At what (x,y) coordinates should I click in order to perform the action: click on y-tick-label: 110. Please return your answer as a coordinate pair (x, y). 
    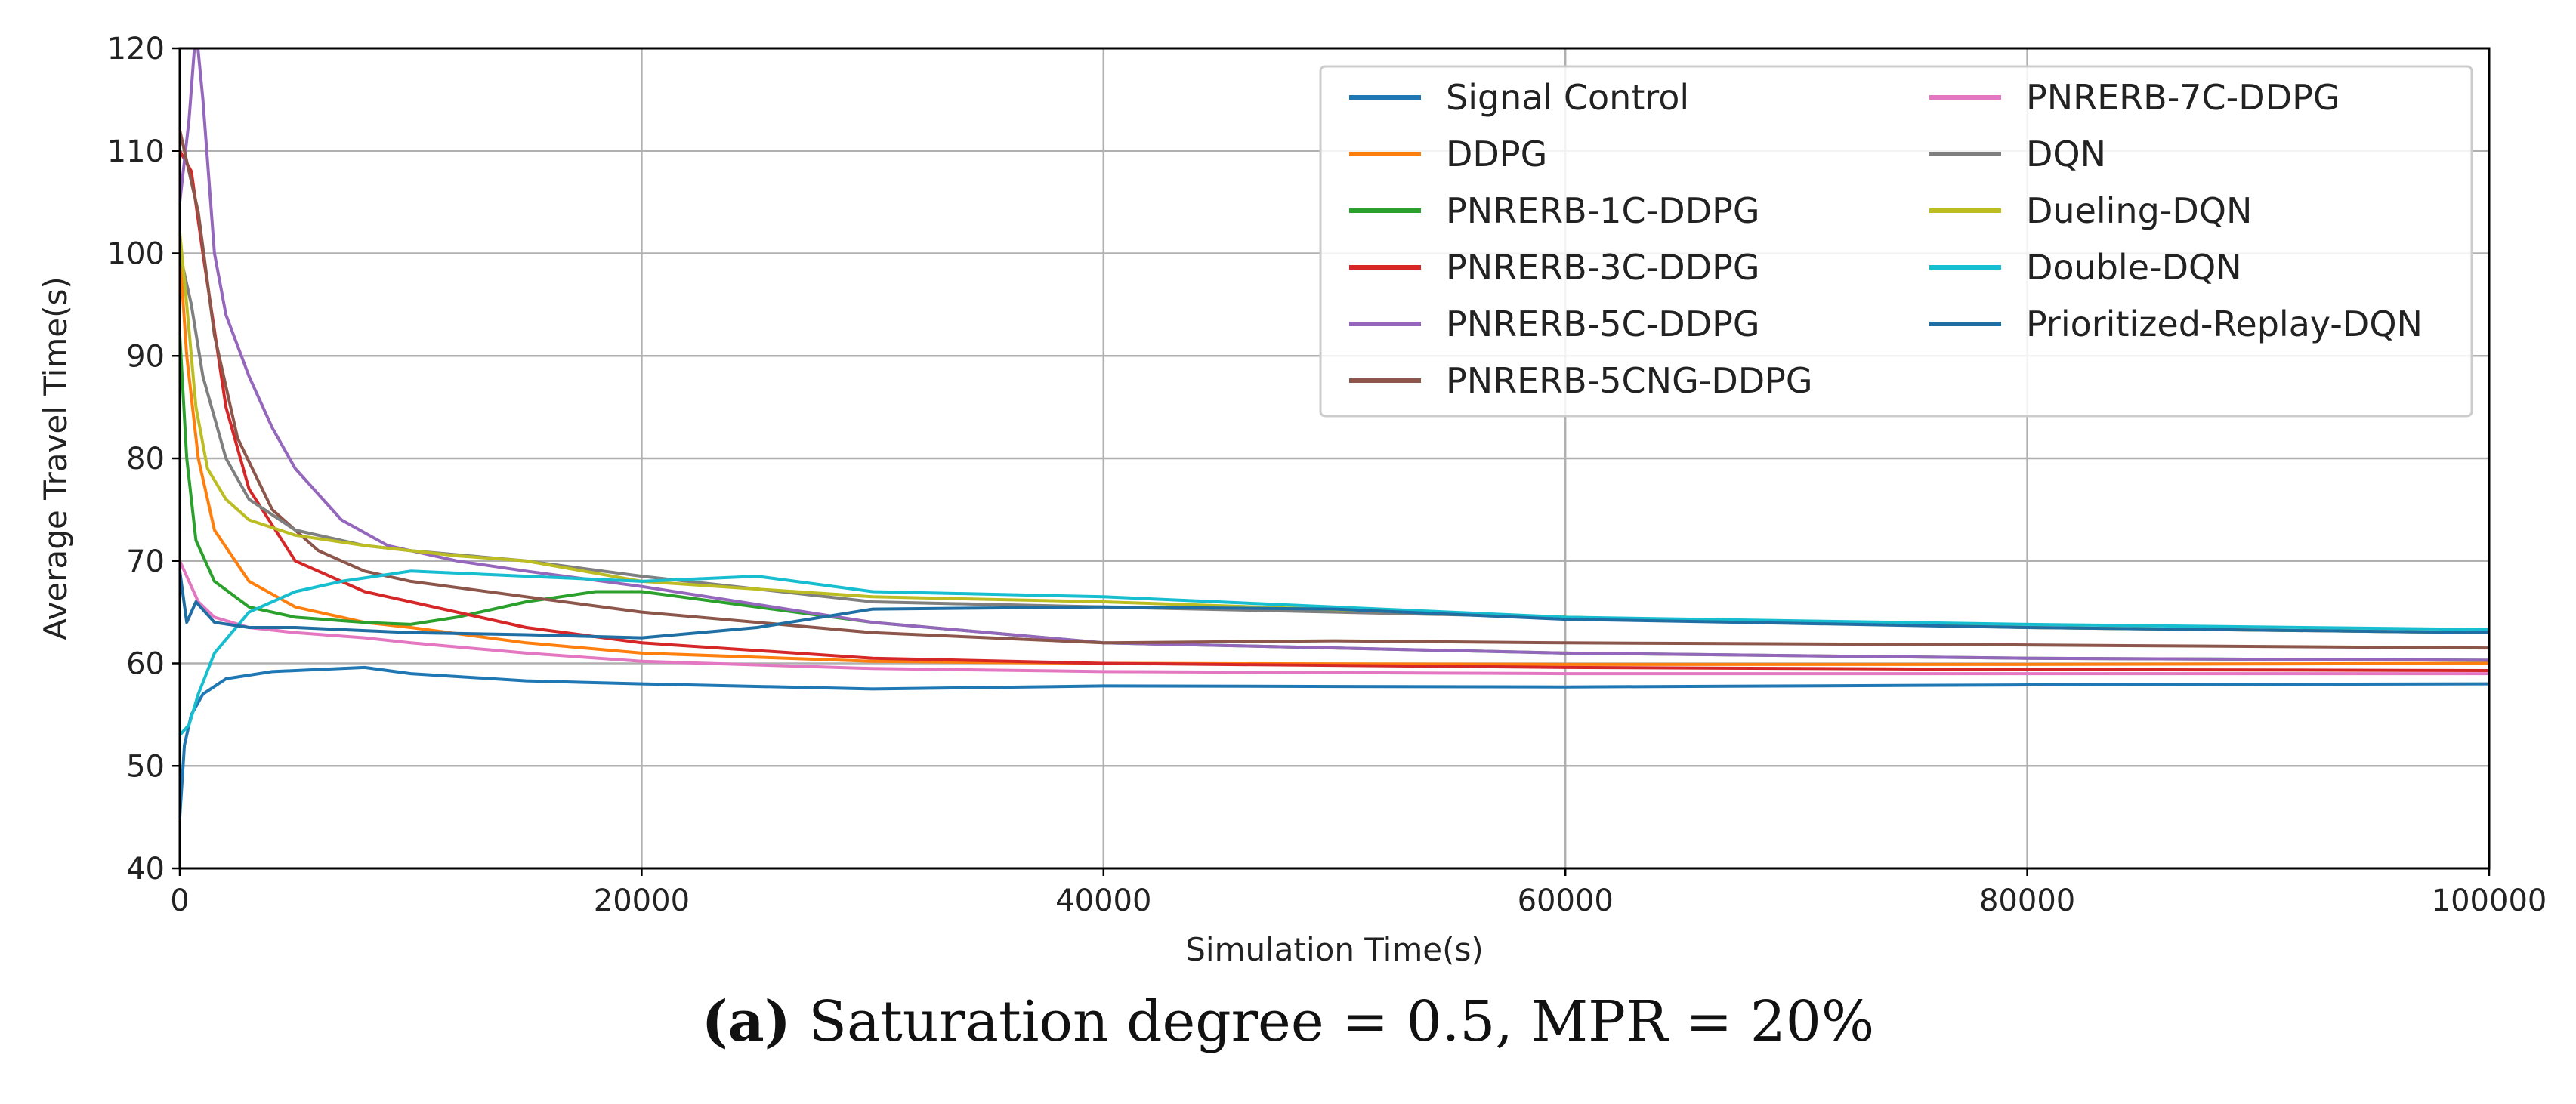
    Looking at the image, I should click on (136, 151).